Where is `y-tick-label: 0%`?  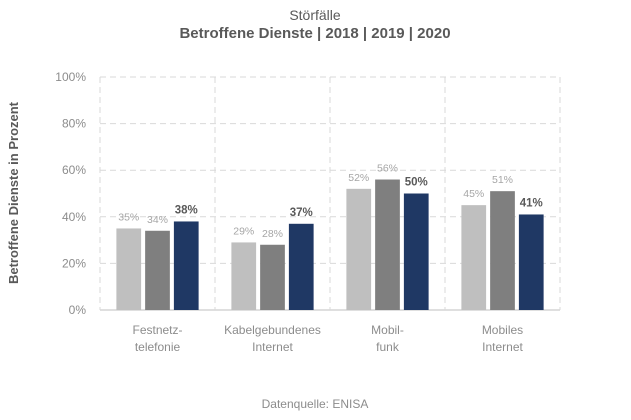 y-tick-label: 0% is located at coordinates (78, 310).